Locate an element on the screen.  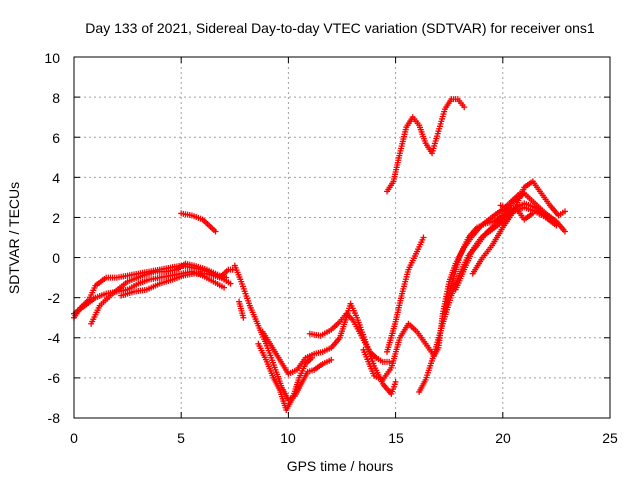
x-tick-label-5: 5 is located at coordinates (181, 438).